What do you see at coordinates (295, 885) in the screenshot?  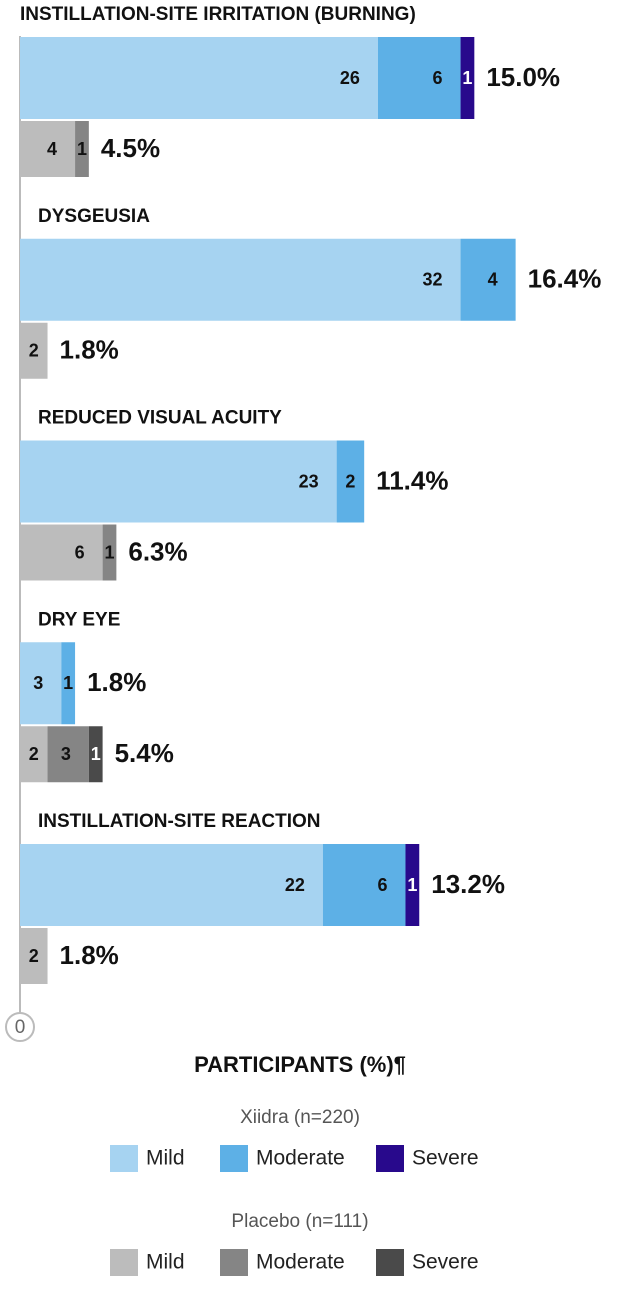 I see `segment-label: 22` at bounding box center [295, 885].